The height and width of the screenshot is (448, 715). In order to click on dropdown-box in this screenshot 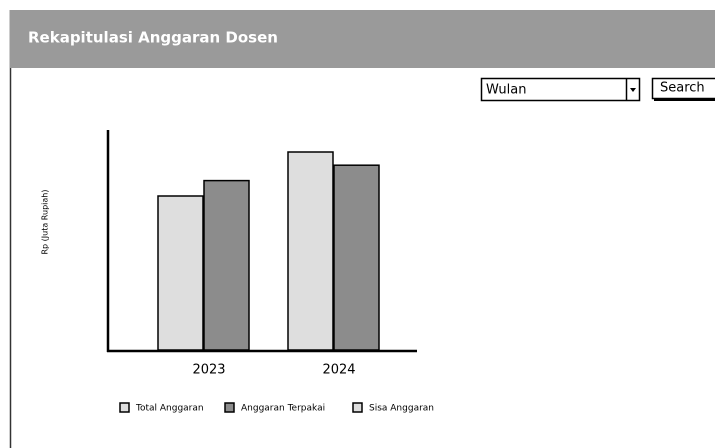, I will do `click(560, 89)`.